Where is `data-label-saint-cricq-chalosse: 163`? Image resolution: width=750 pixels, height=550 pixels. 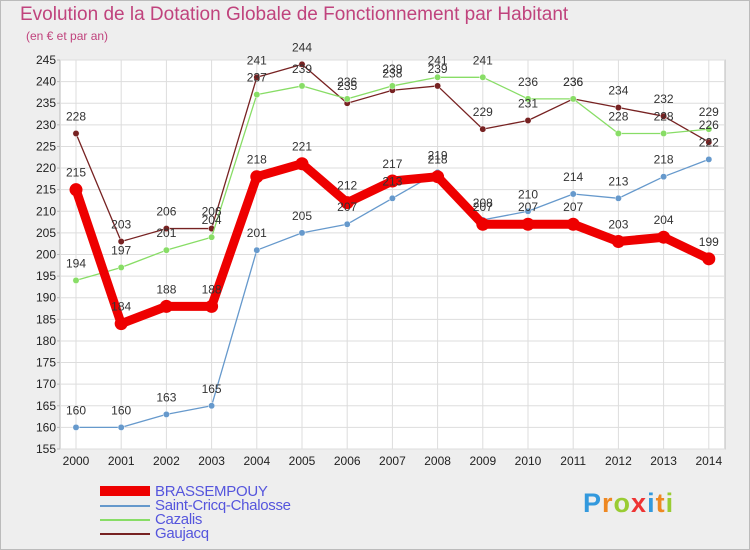
data-label-saint-cricq-chalosse: 163 is located at coordinates (166, 397).